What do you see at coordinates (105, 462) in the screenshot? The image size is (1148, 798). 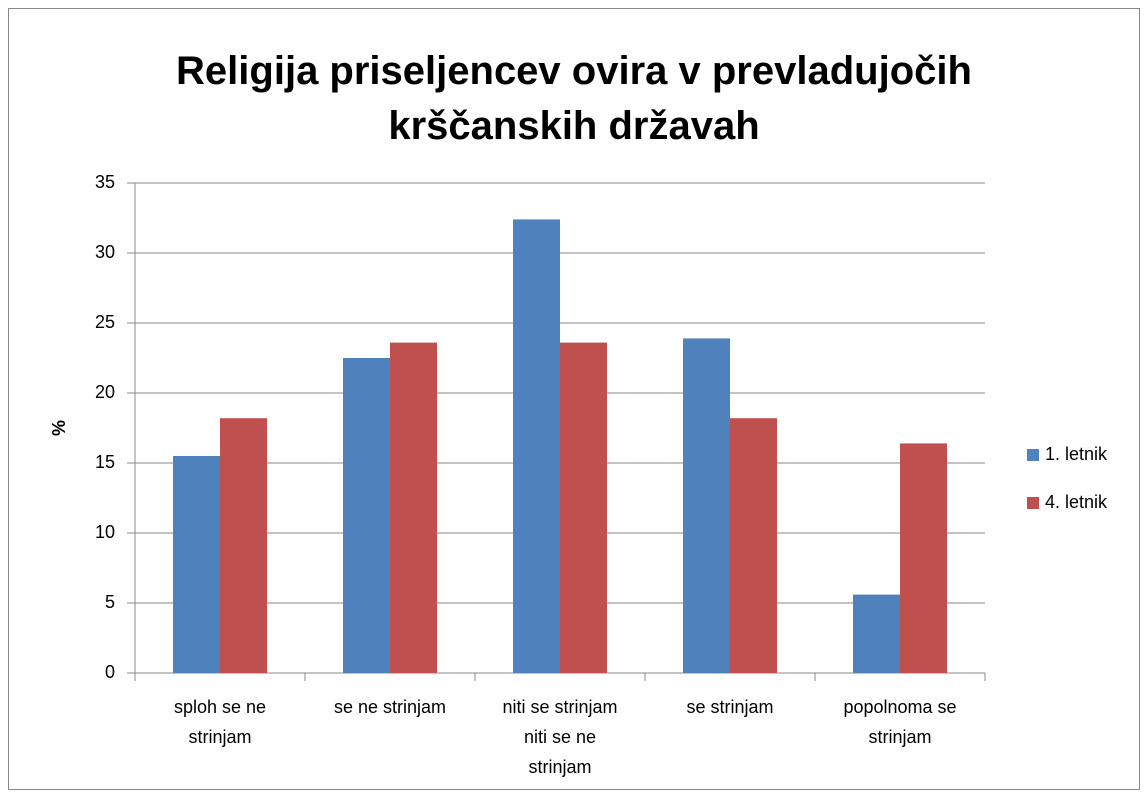 I see `y-tick-label: 15` at bounding box center [105, 462].